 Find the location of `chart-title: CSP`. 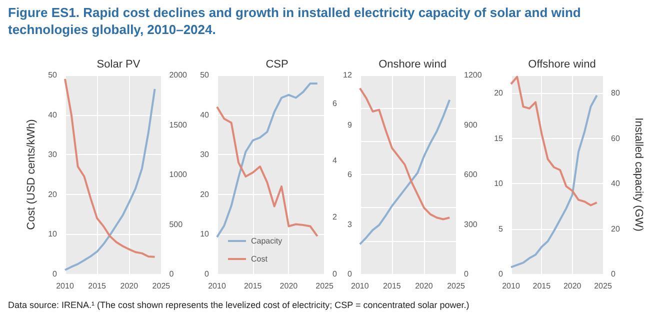

chart-title: CSP is located at coordinates (277, 64).